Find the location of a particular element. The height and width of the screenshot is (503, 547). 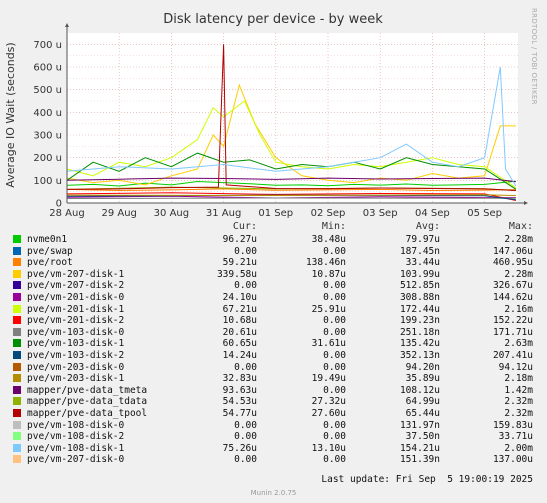

legend-cur: 339.58u is located at coordinates (236, 274).